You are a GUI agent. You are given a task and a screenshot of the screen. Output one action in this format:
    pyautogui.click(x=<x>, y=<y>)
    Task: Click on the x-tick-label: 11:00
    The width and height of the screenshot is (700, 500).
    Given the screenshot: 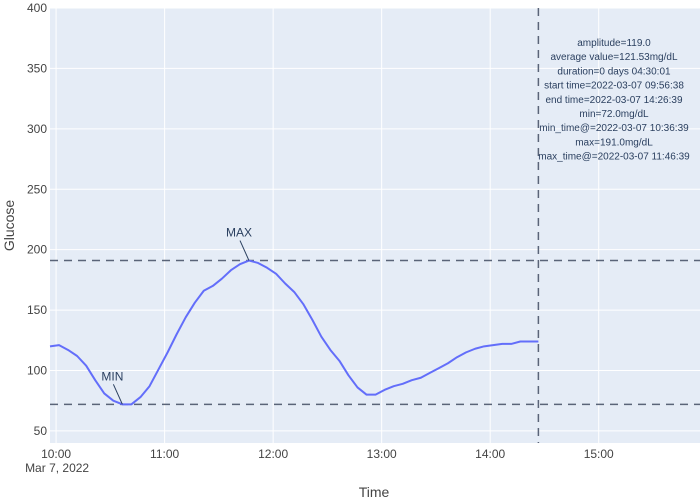 What is the action you would take?
    pyautogui.click(x=164, y=454)
    